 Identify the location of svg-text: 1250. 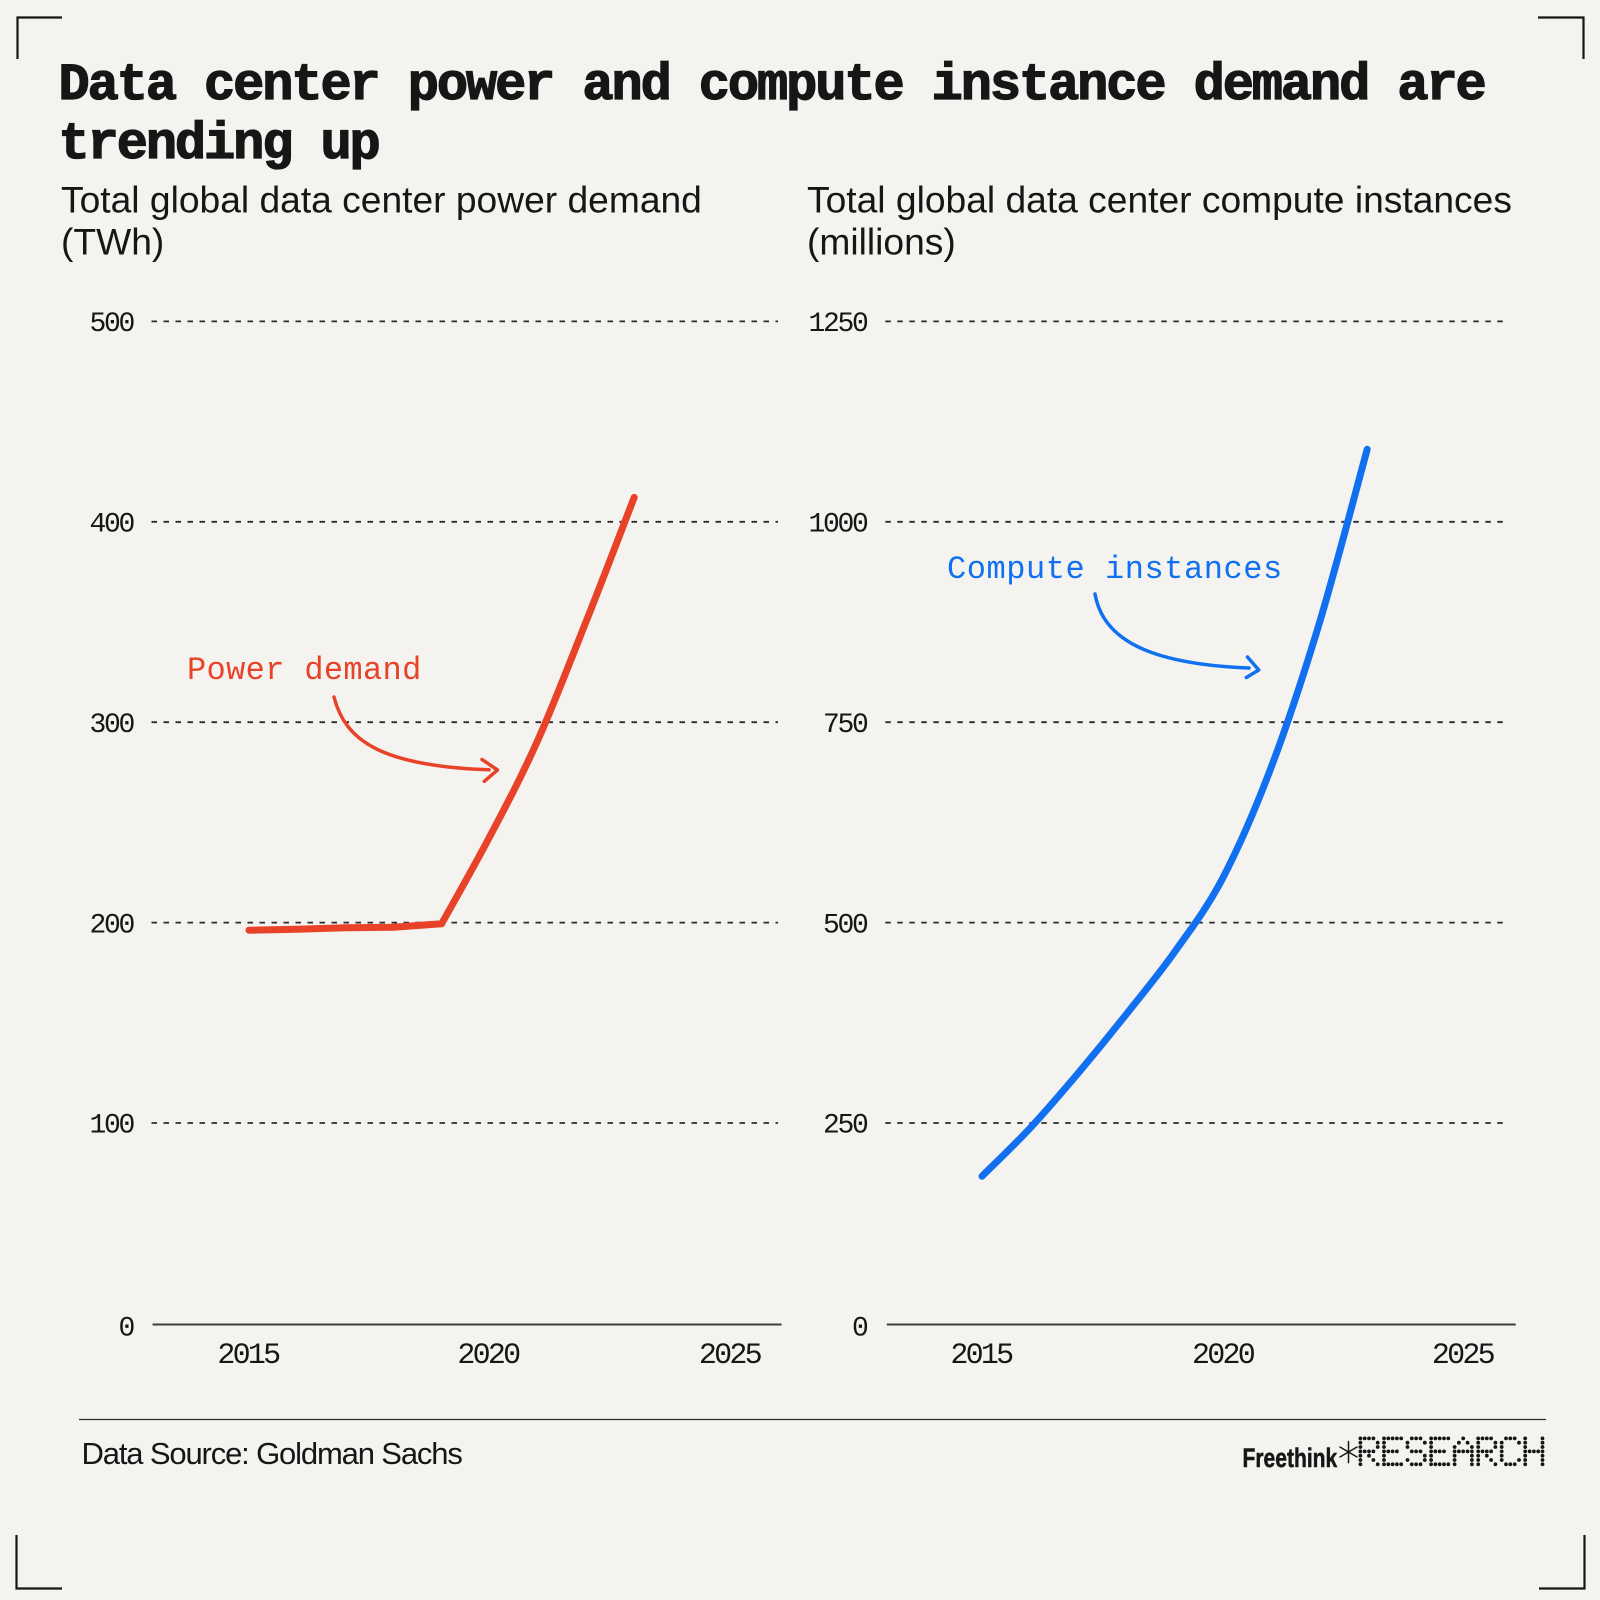
(838, 324).